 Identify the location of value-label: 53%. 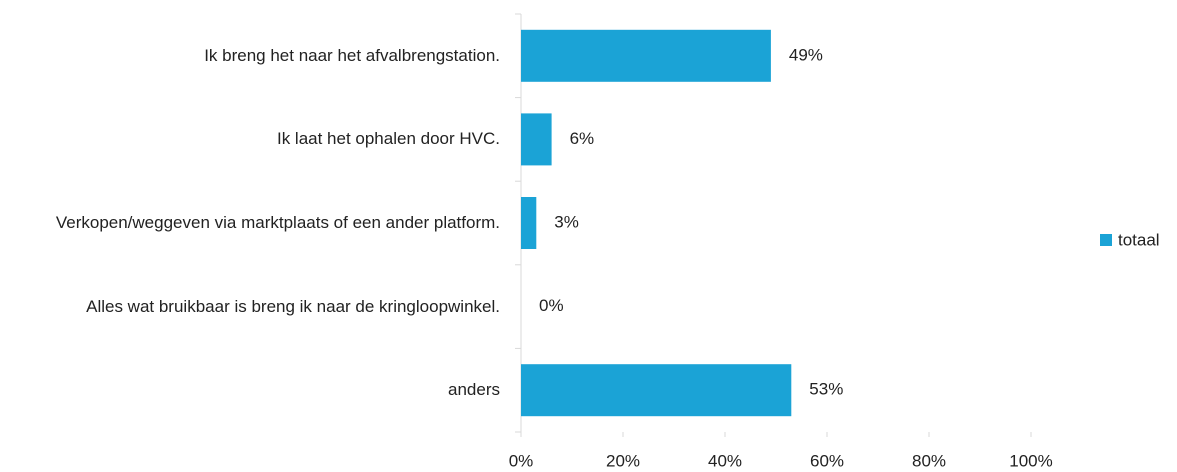
(826, 389).